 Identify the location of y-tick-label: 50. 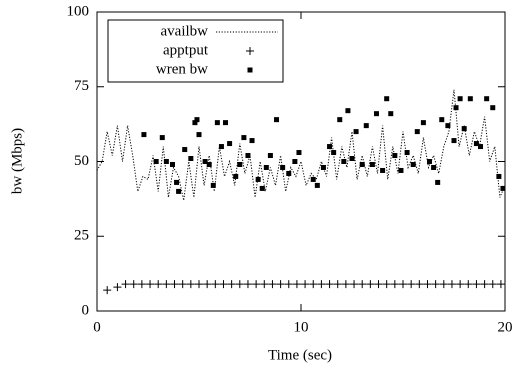
(81, 161).